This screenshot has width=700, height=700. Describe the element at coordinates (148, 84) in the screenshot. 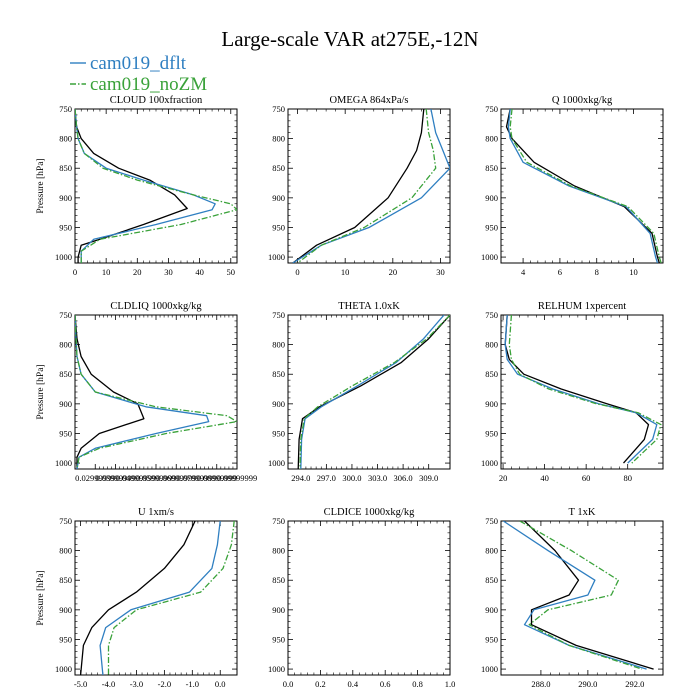

I see `legend-label-nozm: cam019_noZM` at that location.